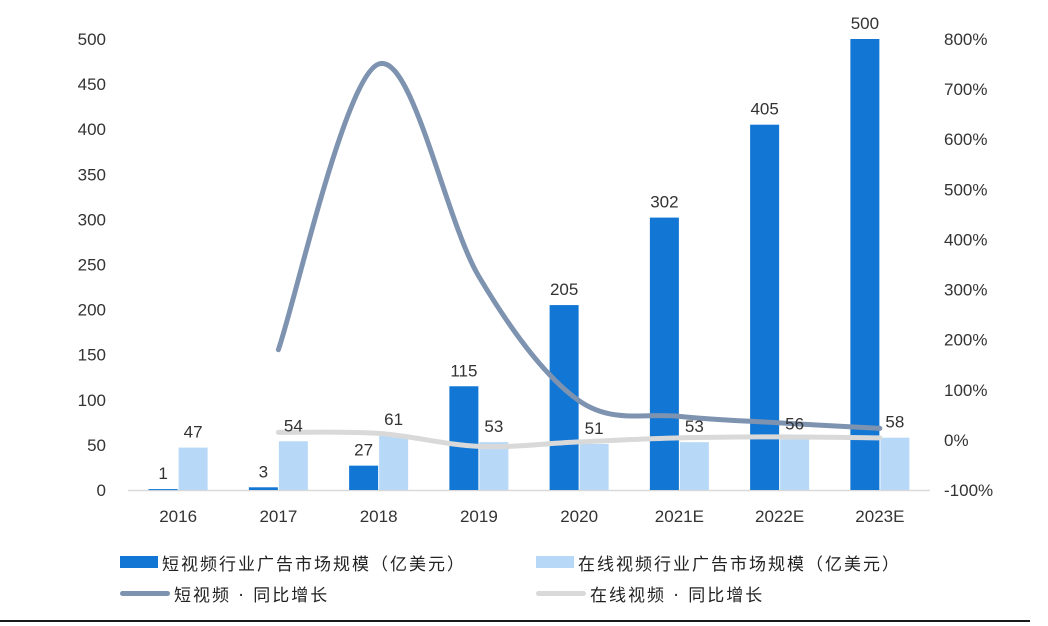 The height and width of the screenshot is (626, 1048). What do you see at coordinates (664, 202) in the screenshot?
I see `short-video-value-label: 302` at bounding box center [664, 202].